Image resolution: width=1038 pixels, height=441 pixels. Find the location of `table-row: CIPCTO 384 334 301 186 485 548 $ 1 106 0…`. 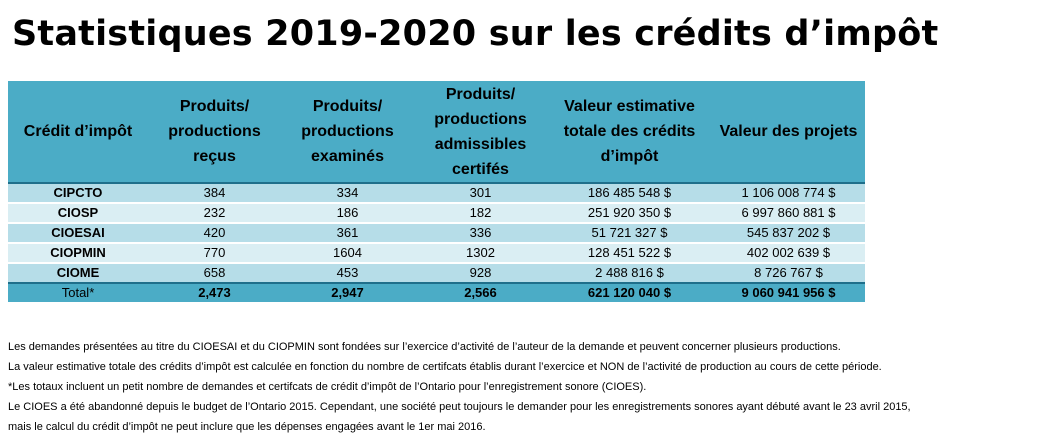

table-row: CIPCTO 384 334 301 186 485 548 $ 1 106 0… is located at coordinates (436, 192).